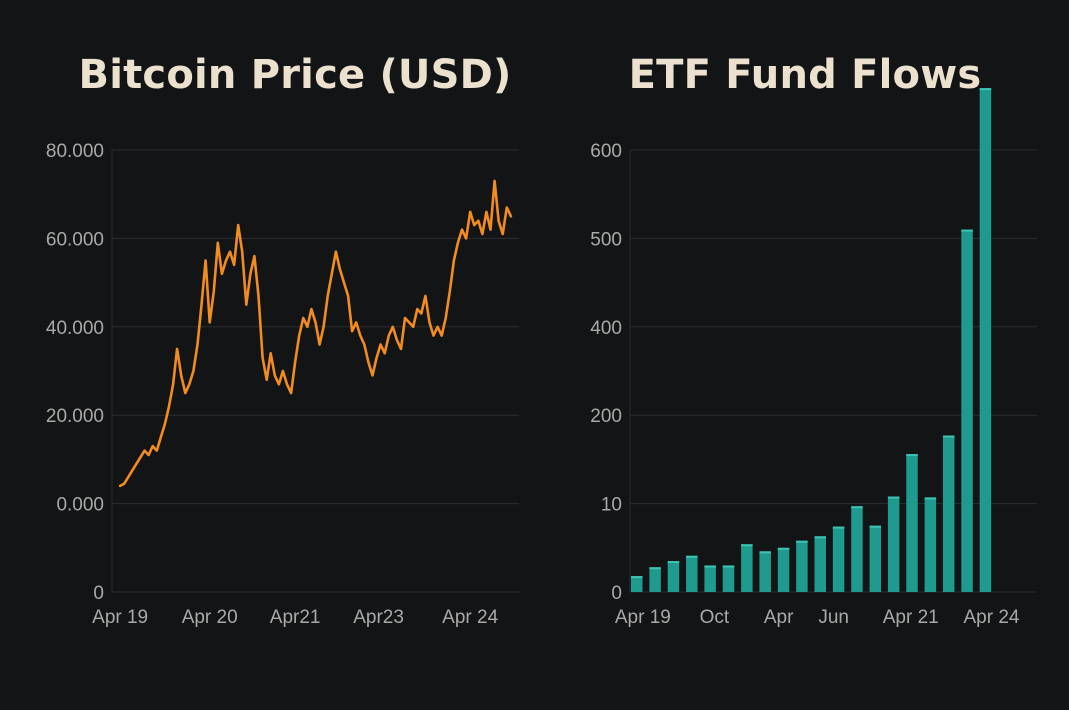  I want to click on etf-y-tick-label: 500, so click(606, 239).